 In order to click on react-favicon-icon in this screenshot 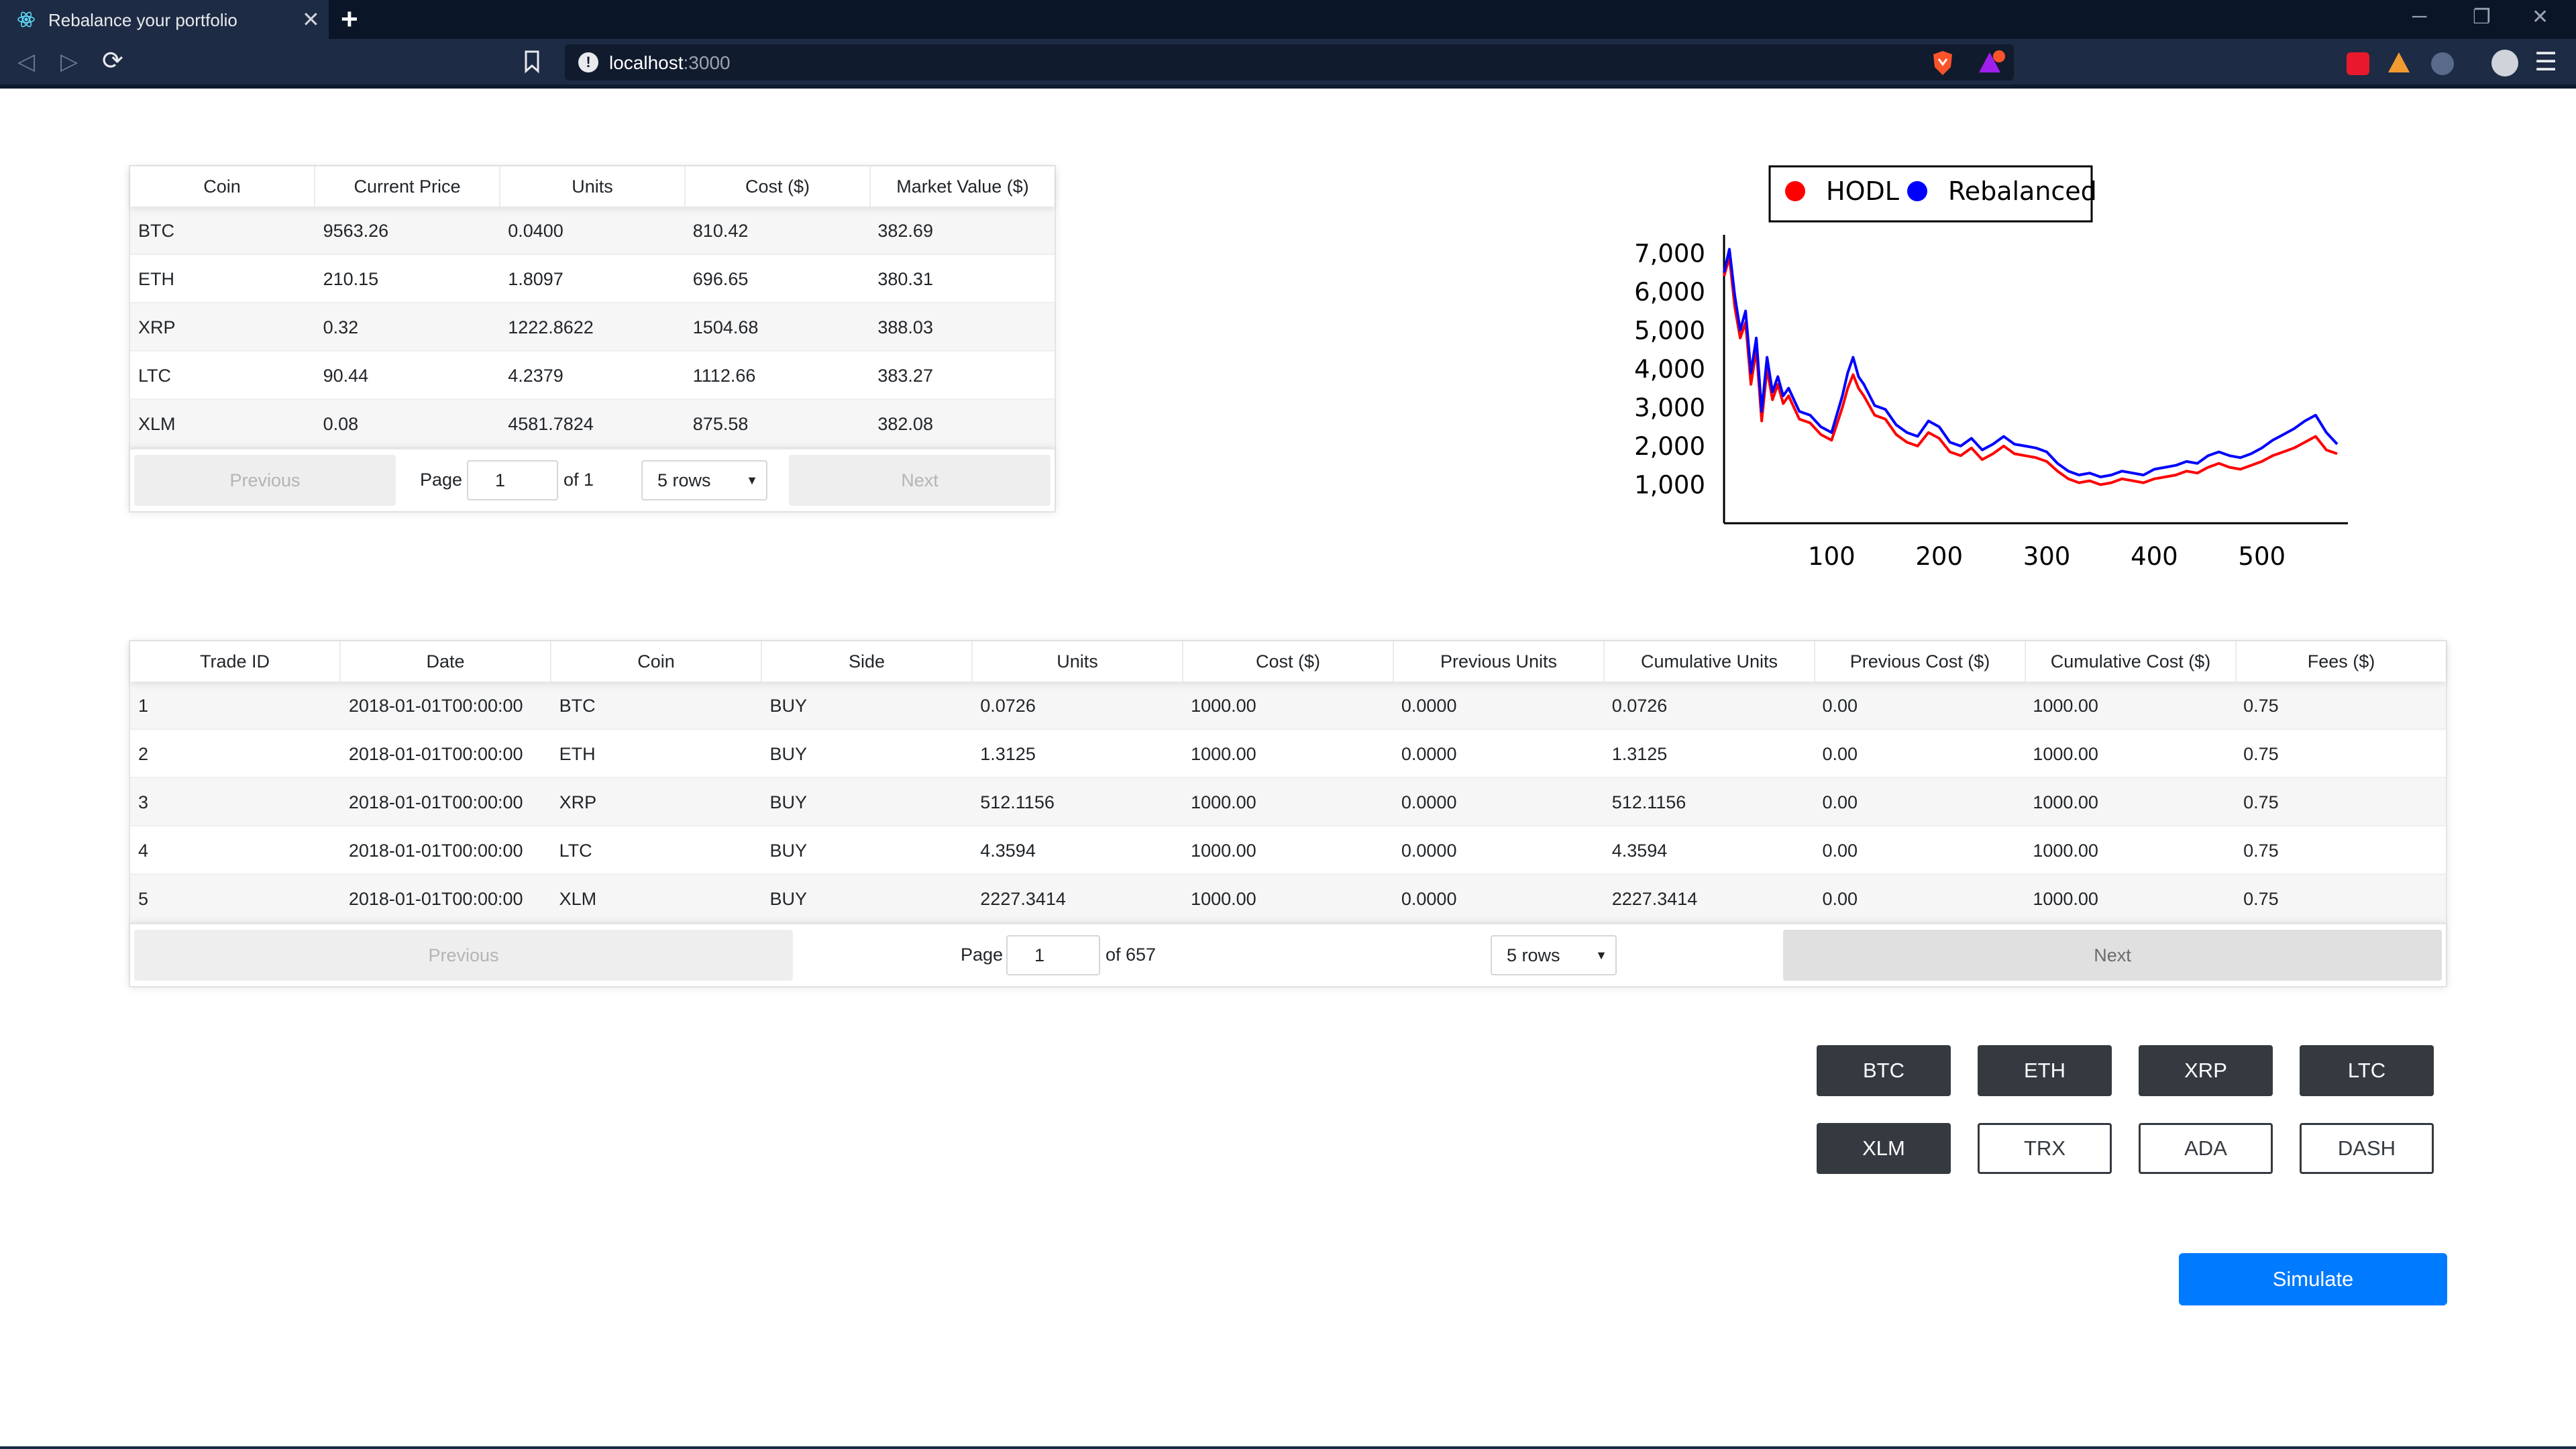, I will do `click(26, 19)`.